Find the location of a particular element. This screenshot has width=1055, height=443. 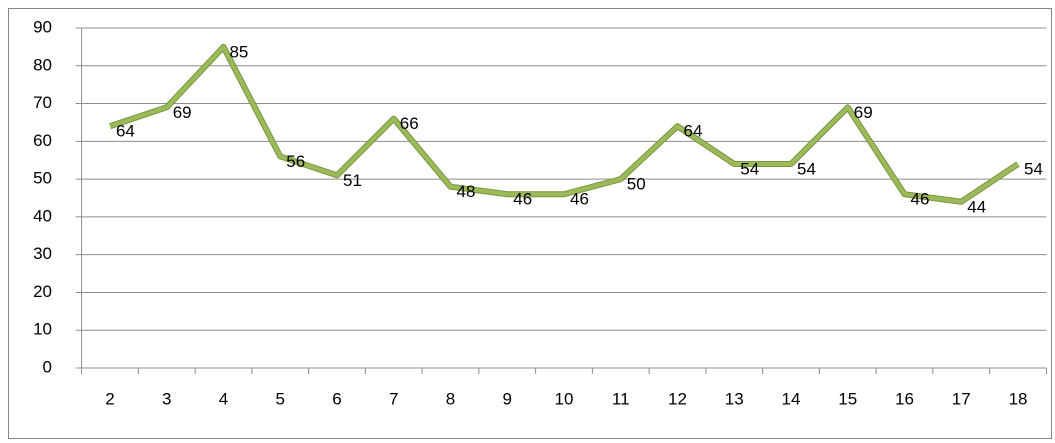

x-tick-label: 15 is located at coordinates (847, 398).